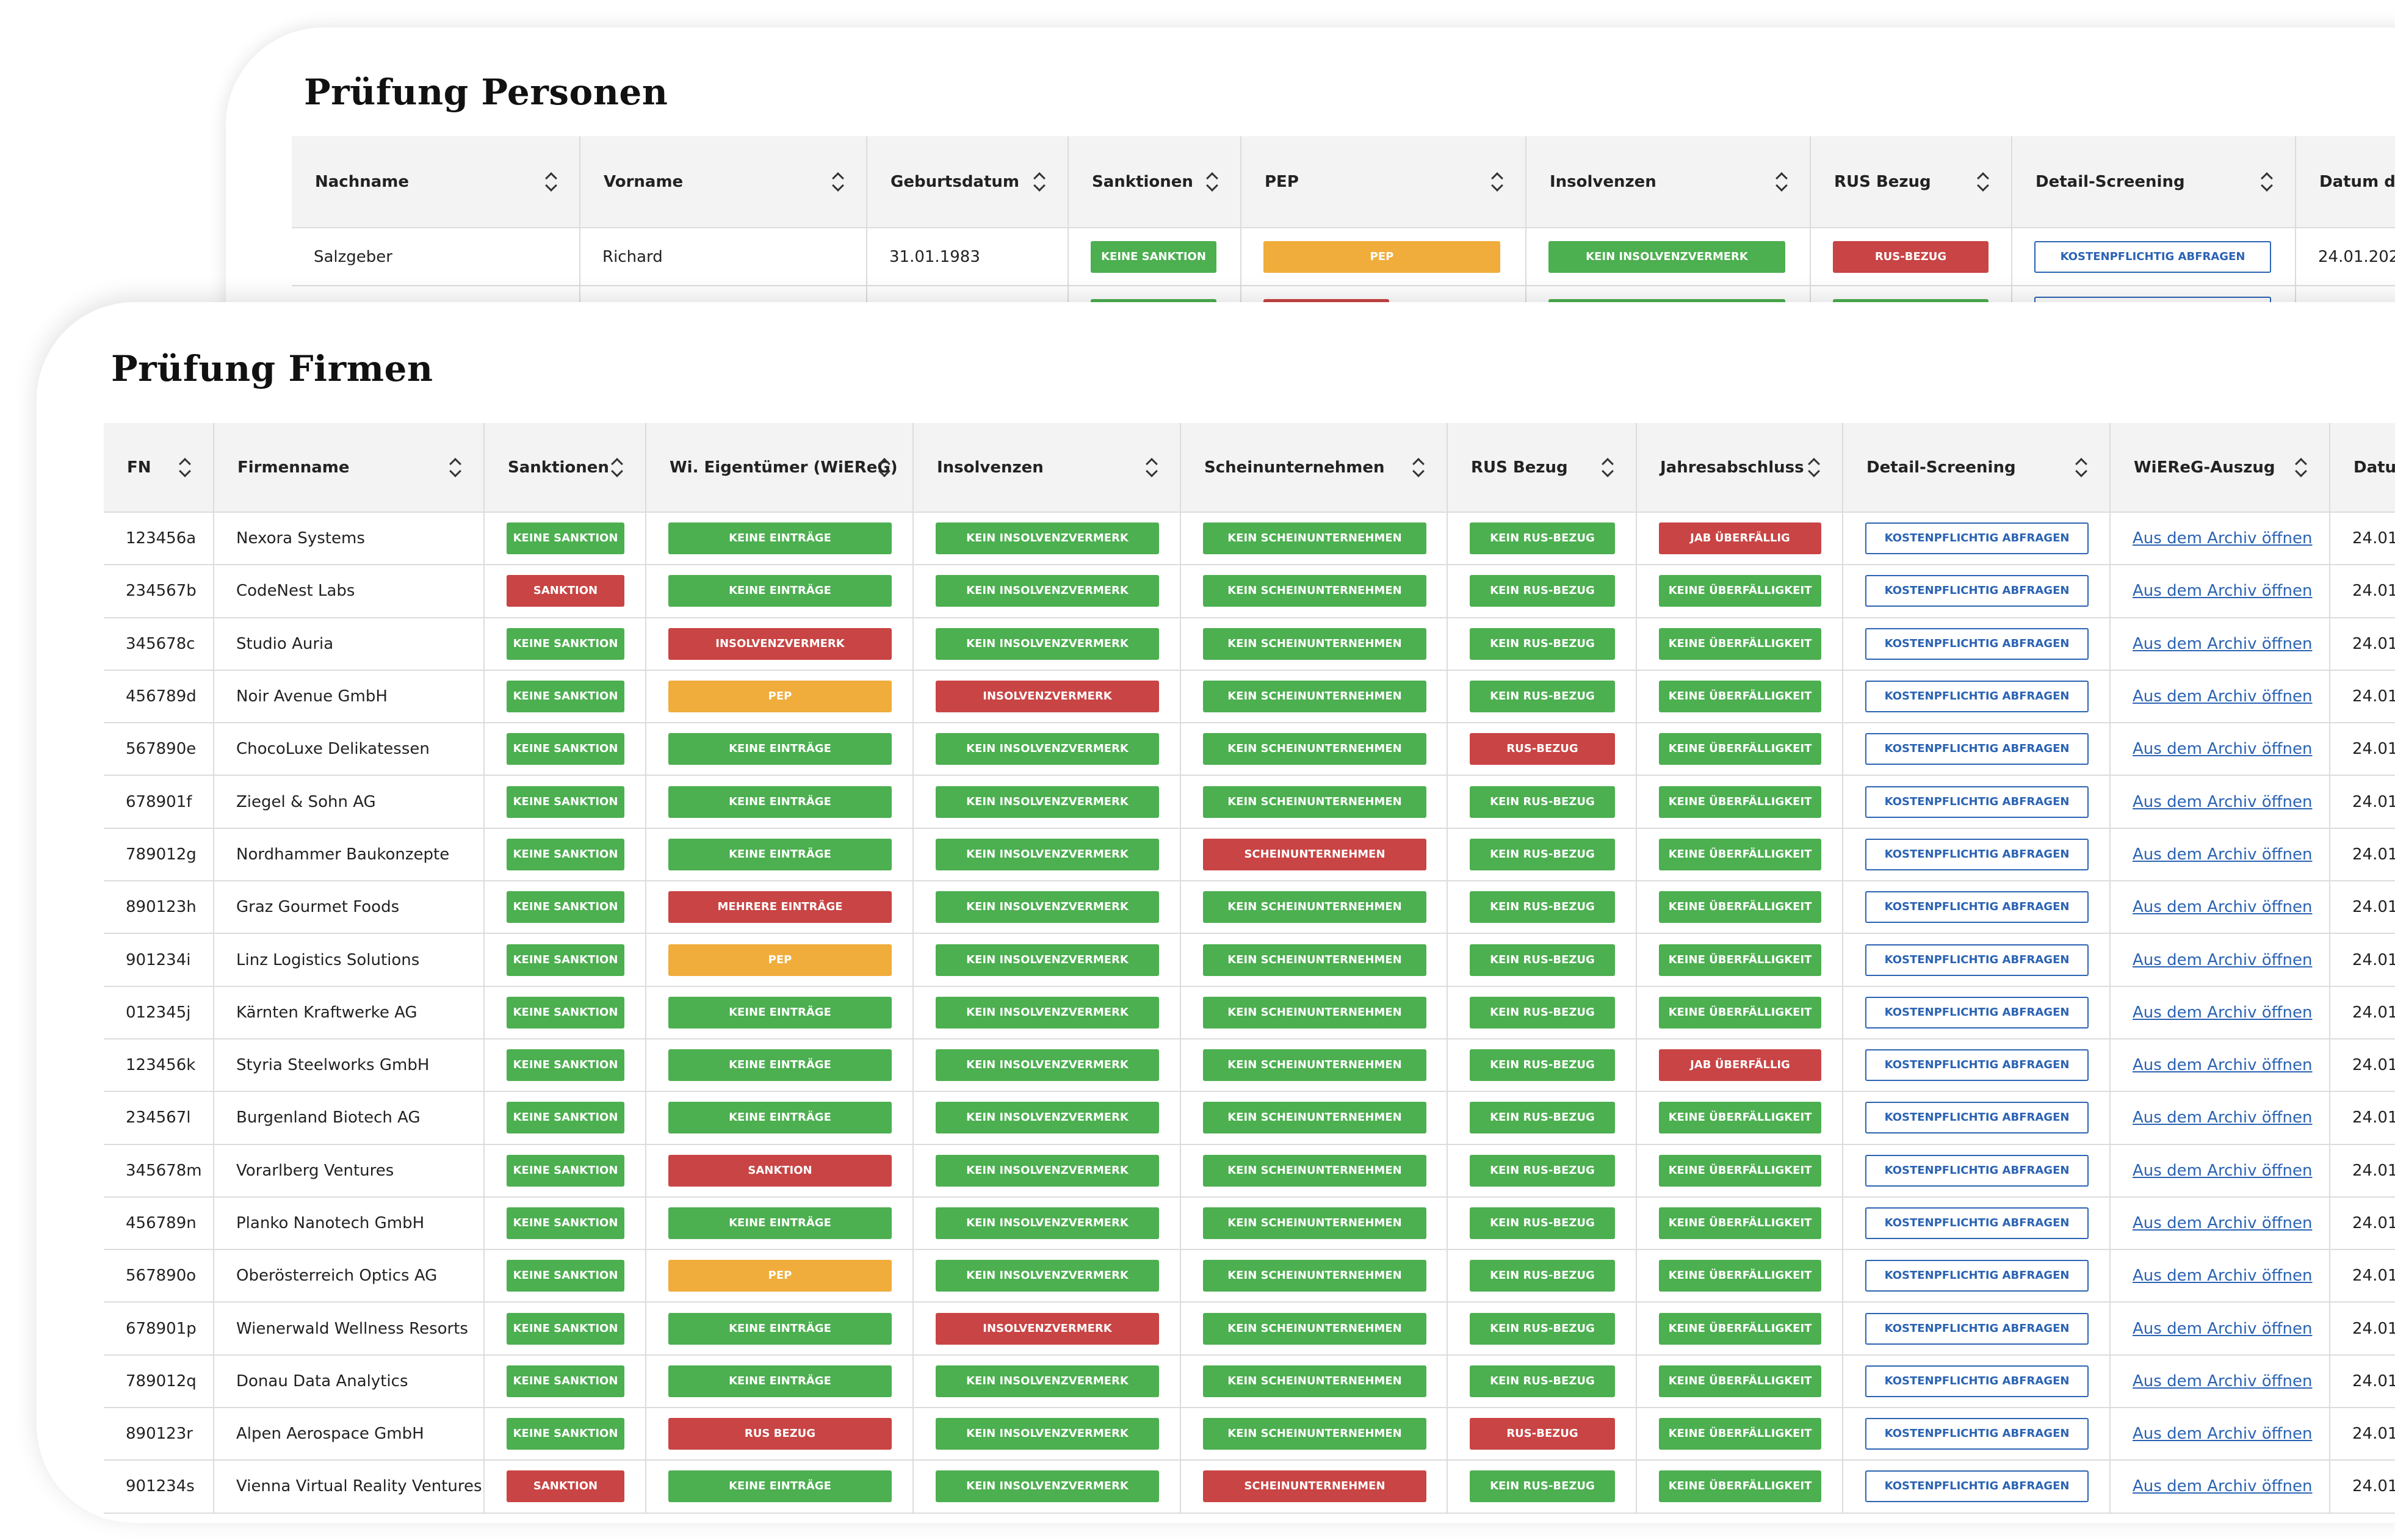  Describe the element at coordinates (159, 802) in the screenshot. I see `cell-fn: 678901f` at that location.